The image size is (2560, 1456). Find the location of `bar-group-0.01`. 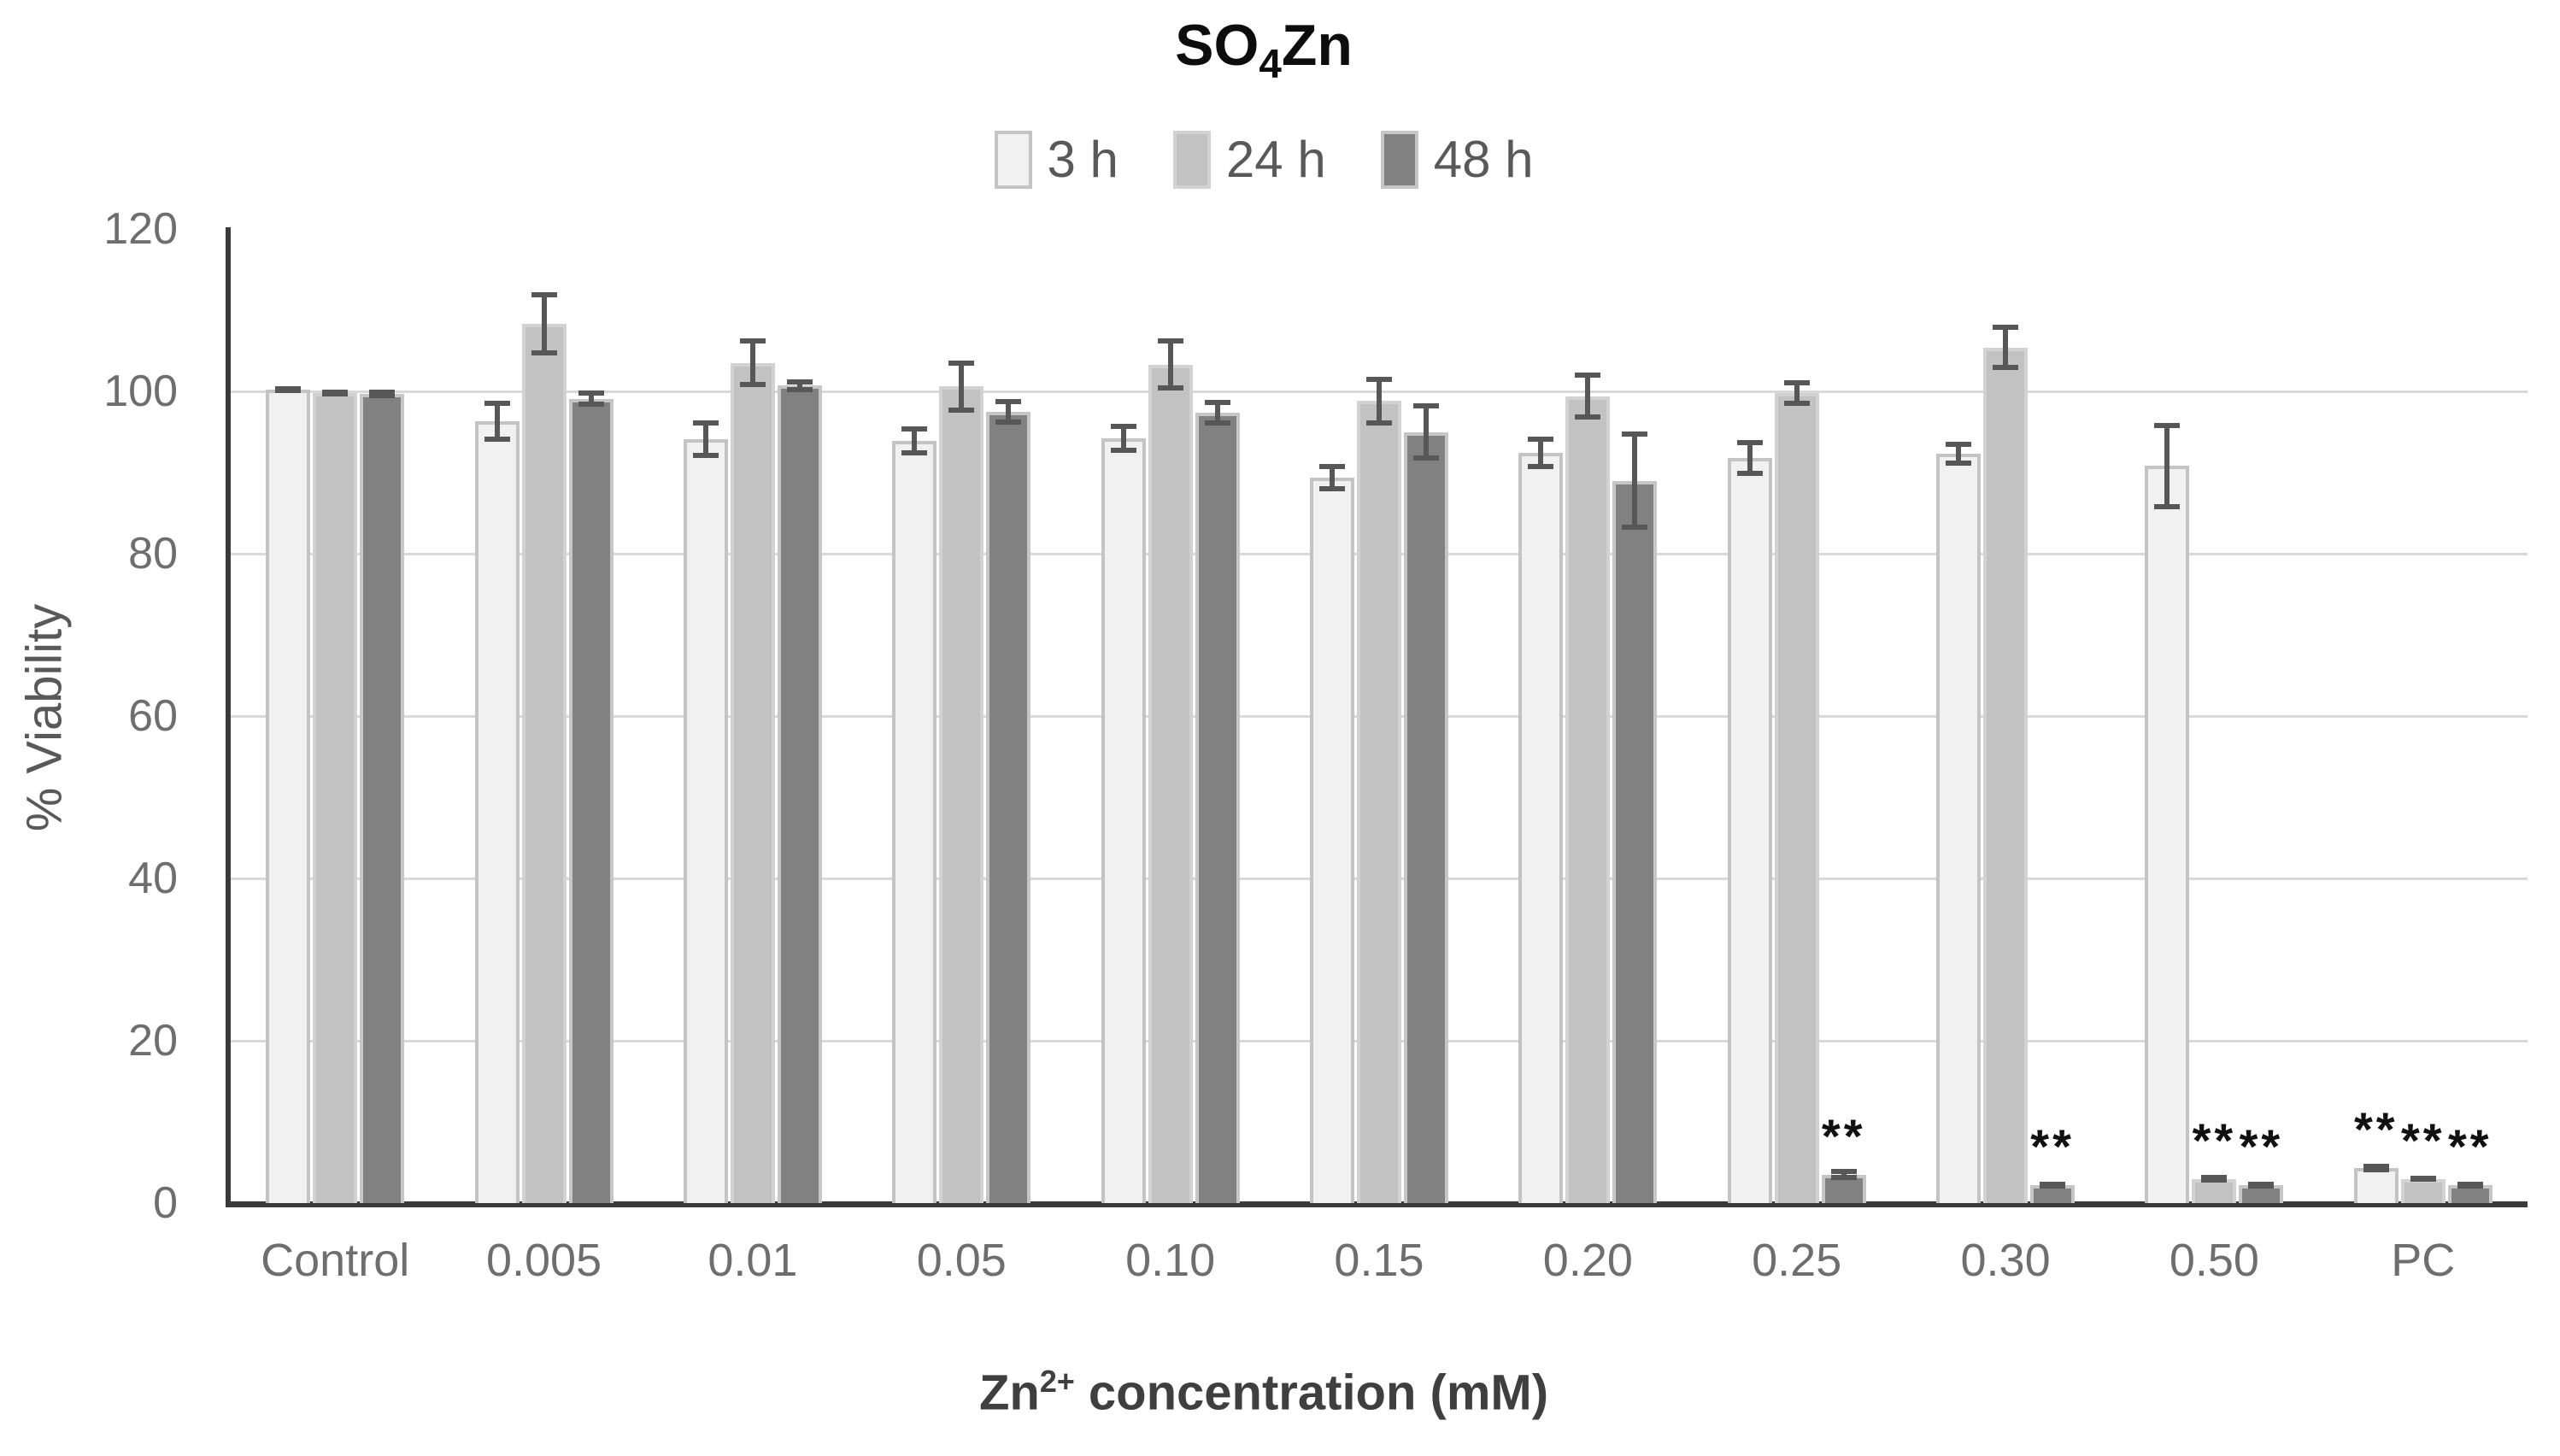

bar-group-0.01 is located at coordinates (753, 716).